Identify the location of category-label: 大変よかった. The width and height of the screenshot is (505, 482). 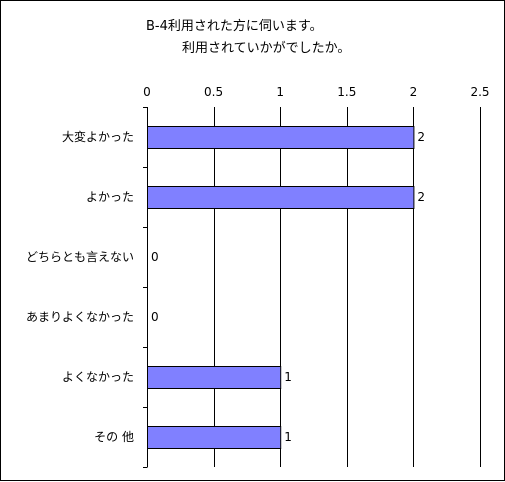
(98, 136).